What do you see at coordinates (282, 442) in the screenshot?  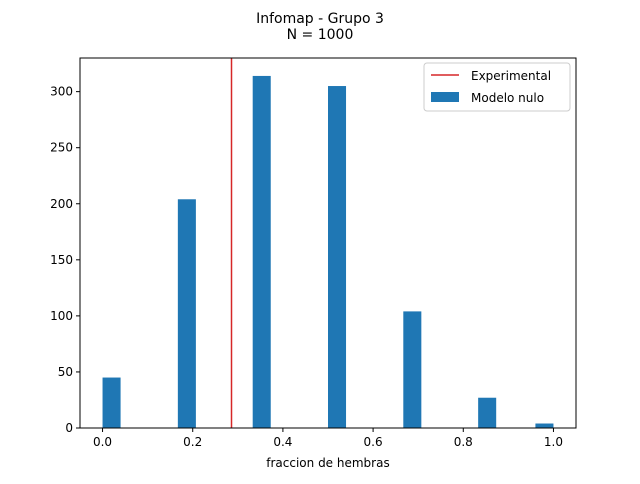 I see `x-tick-label: 0.4` at bounding box center [282, 442].